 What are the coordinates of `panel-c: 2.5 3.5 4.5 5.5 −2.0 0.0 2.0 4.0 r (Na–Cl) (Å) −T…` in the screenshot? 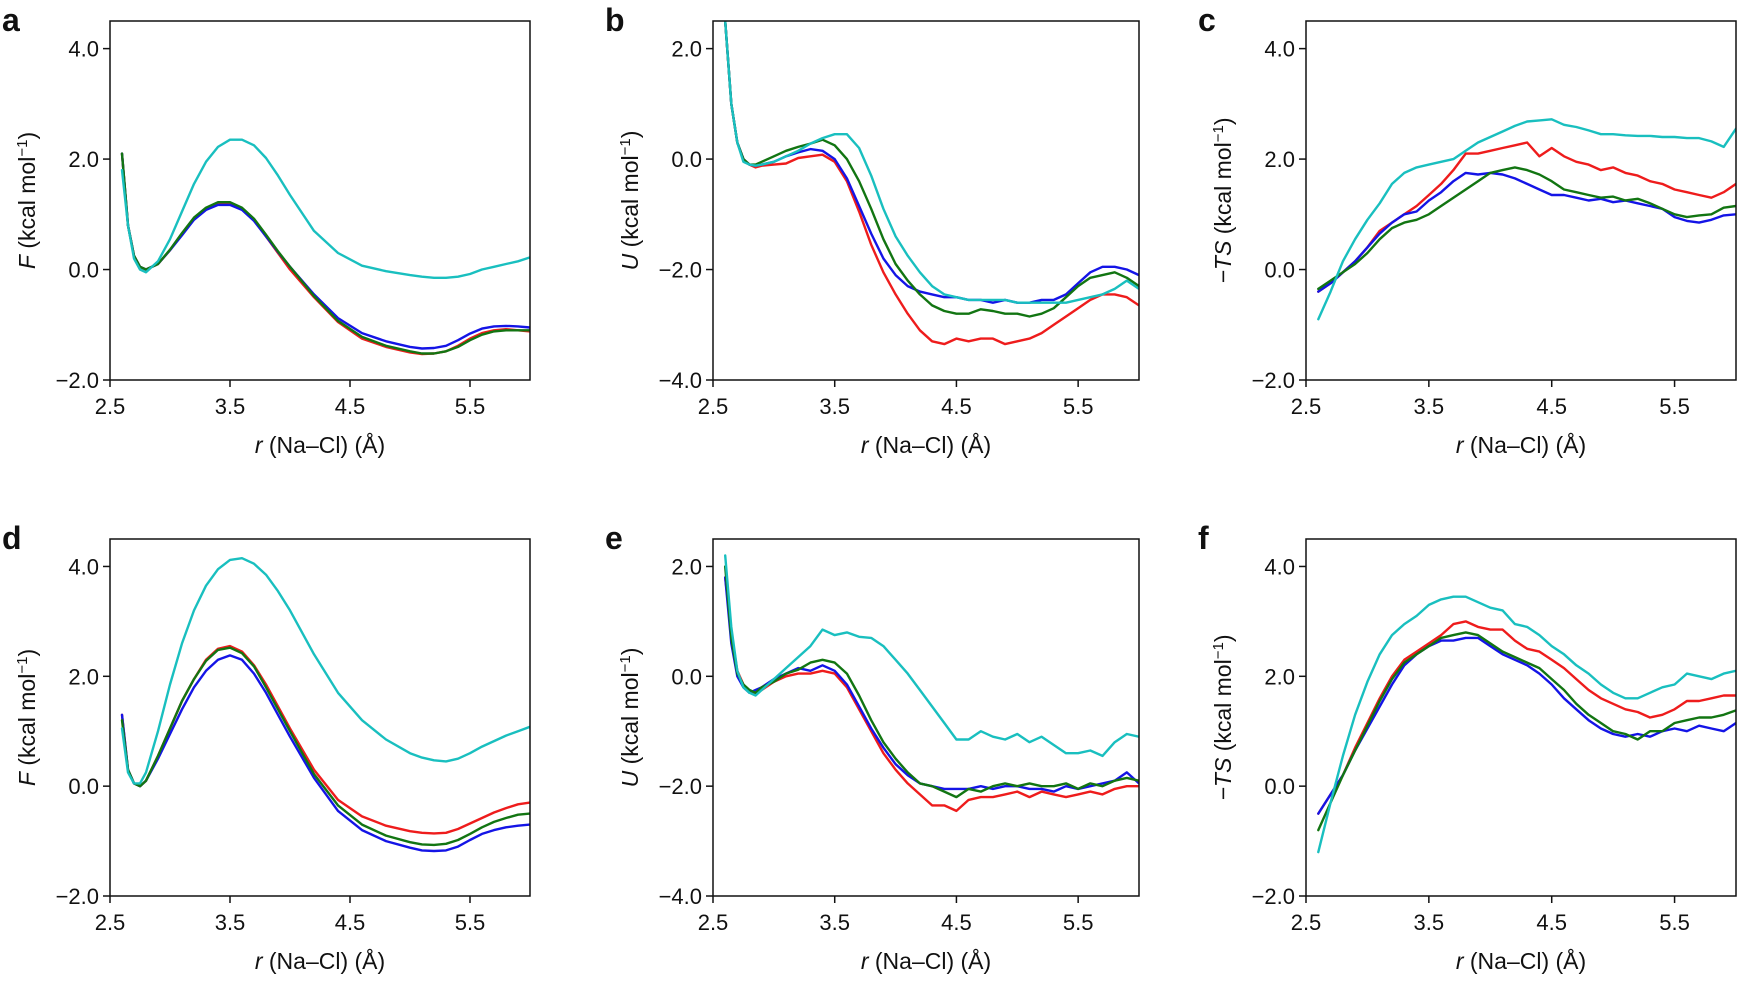 It's located at (1467, 230).